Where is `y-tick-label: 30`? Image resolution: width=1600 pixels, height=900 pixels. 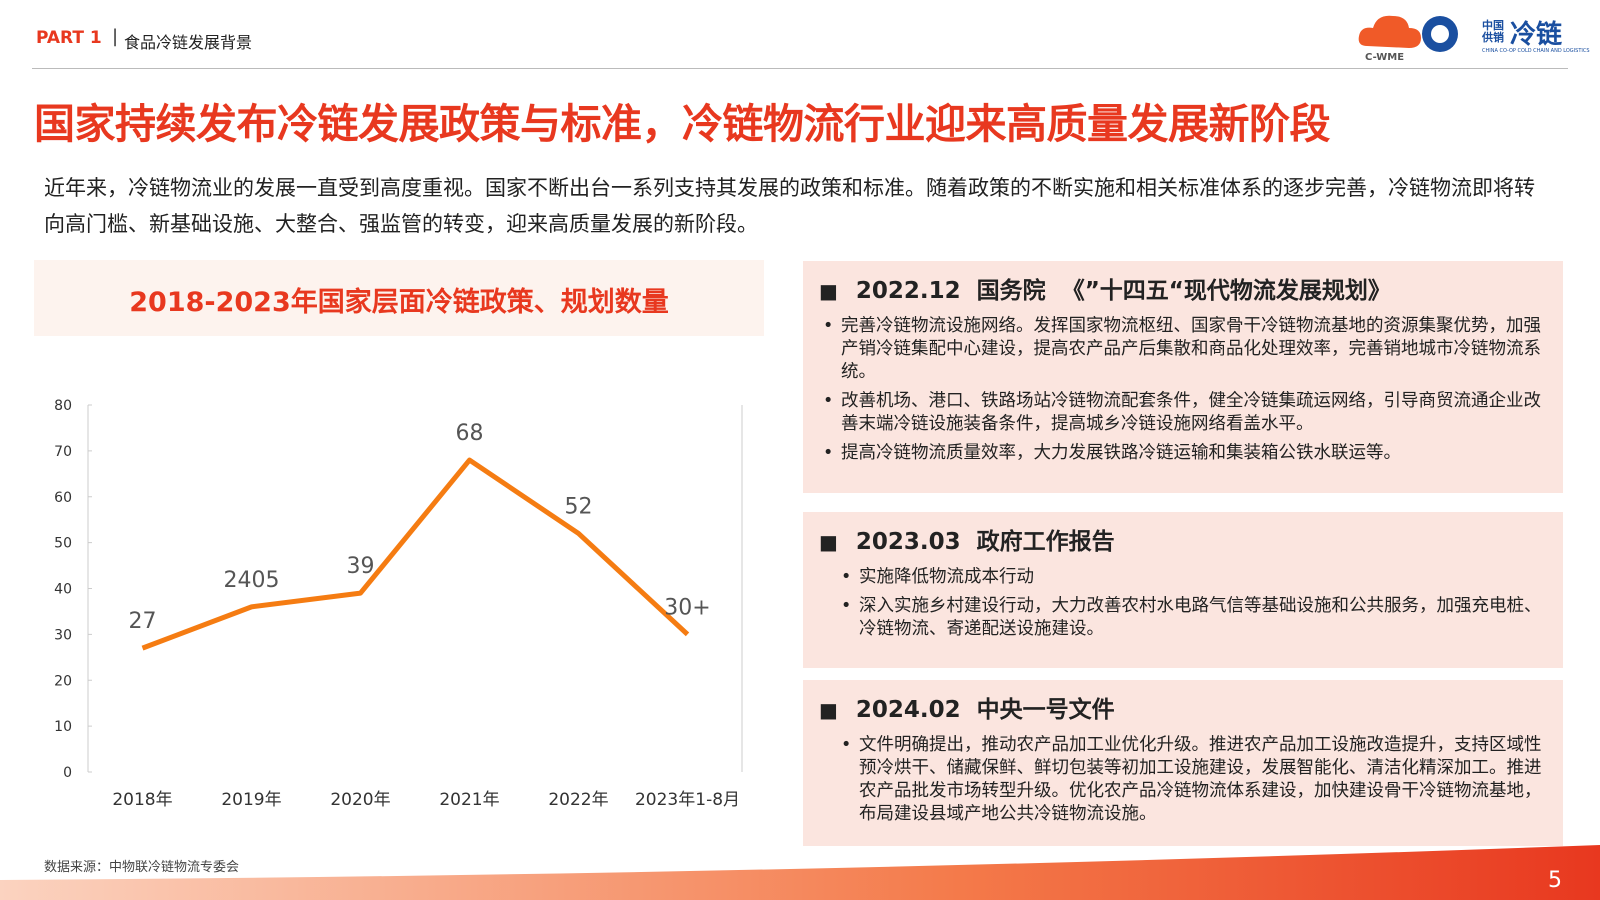
y-tick-label: 30 is located at coordinates (63, 635).